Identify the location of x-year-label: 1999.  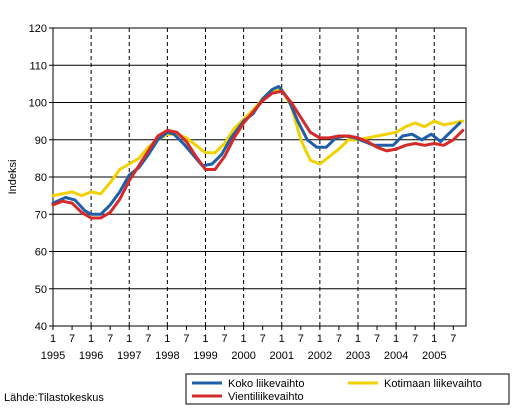
(205, 356).